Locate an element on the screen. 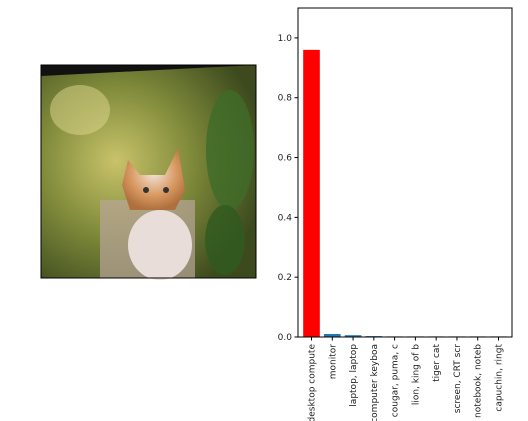 Image resolution: width=528 pixels, height=421 pixels. y-tick-label: 0.4 is located at coordinates (285, 218).